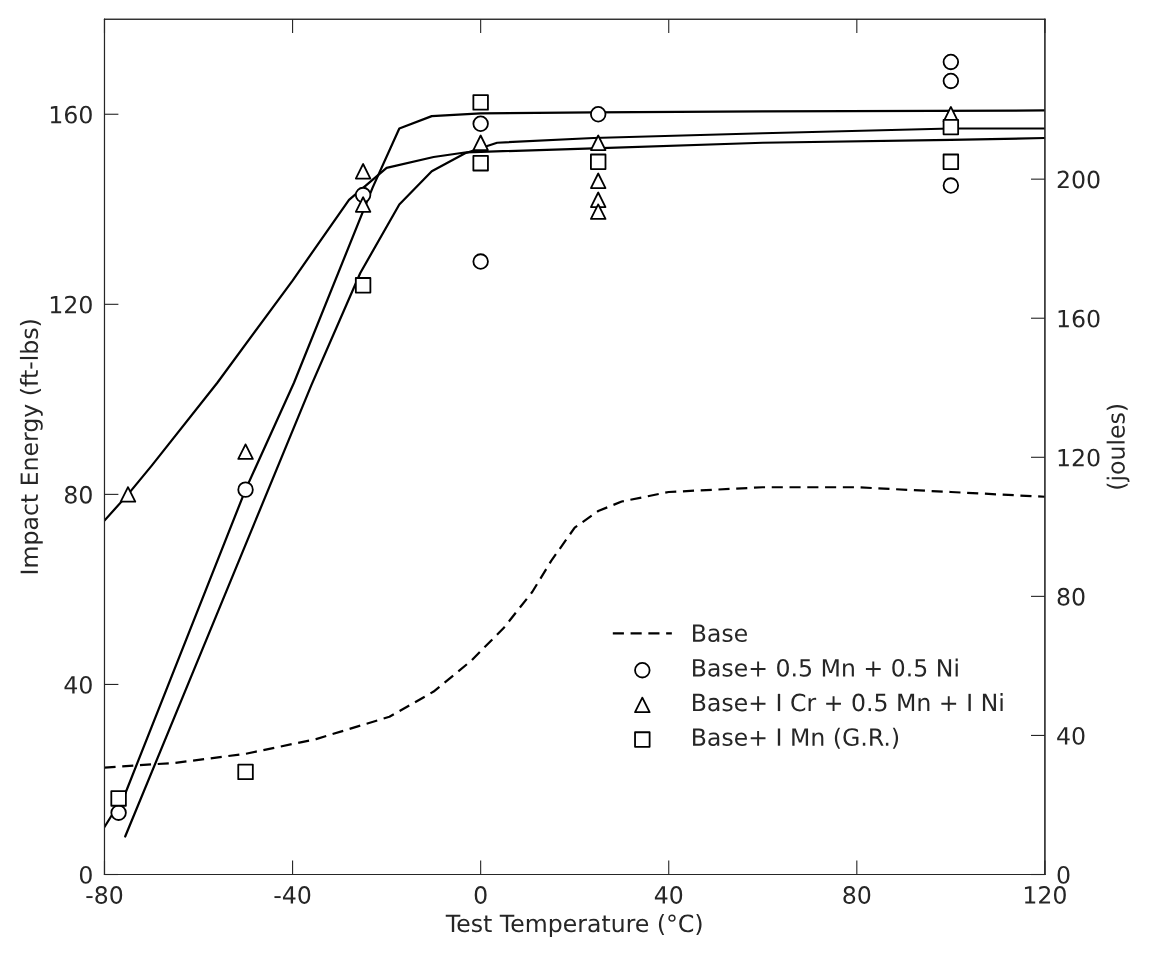 The width and height of the screenshot is (1161, 961). I want to click on x-tick-label: -40, so click(292, 895).